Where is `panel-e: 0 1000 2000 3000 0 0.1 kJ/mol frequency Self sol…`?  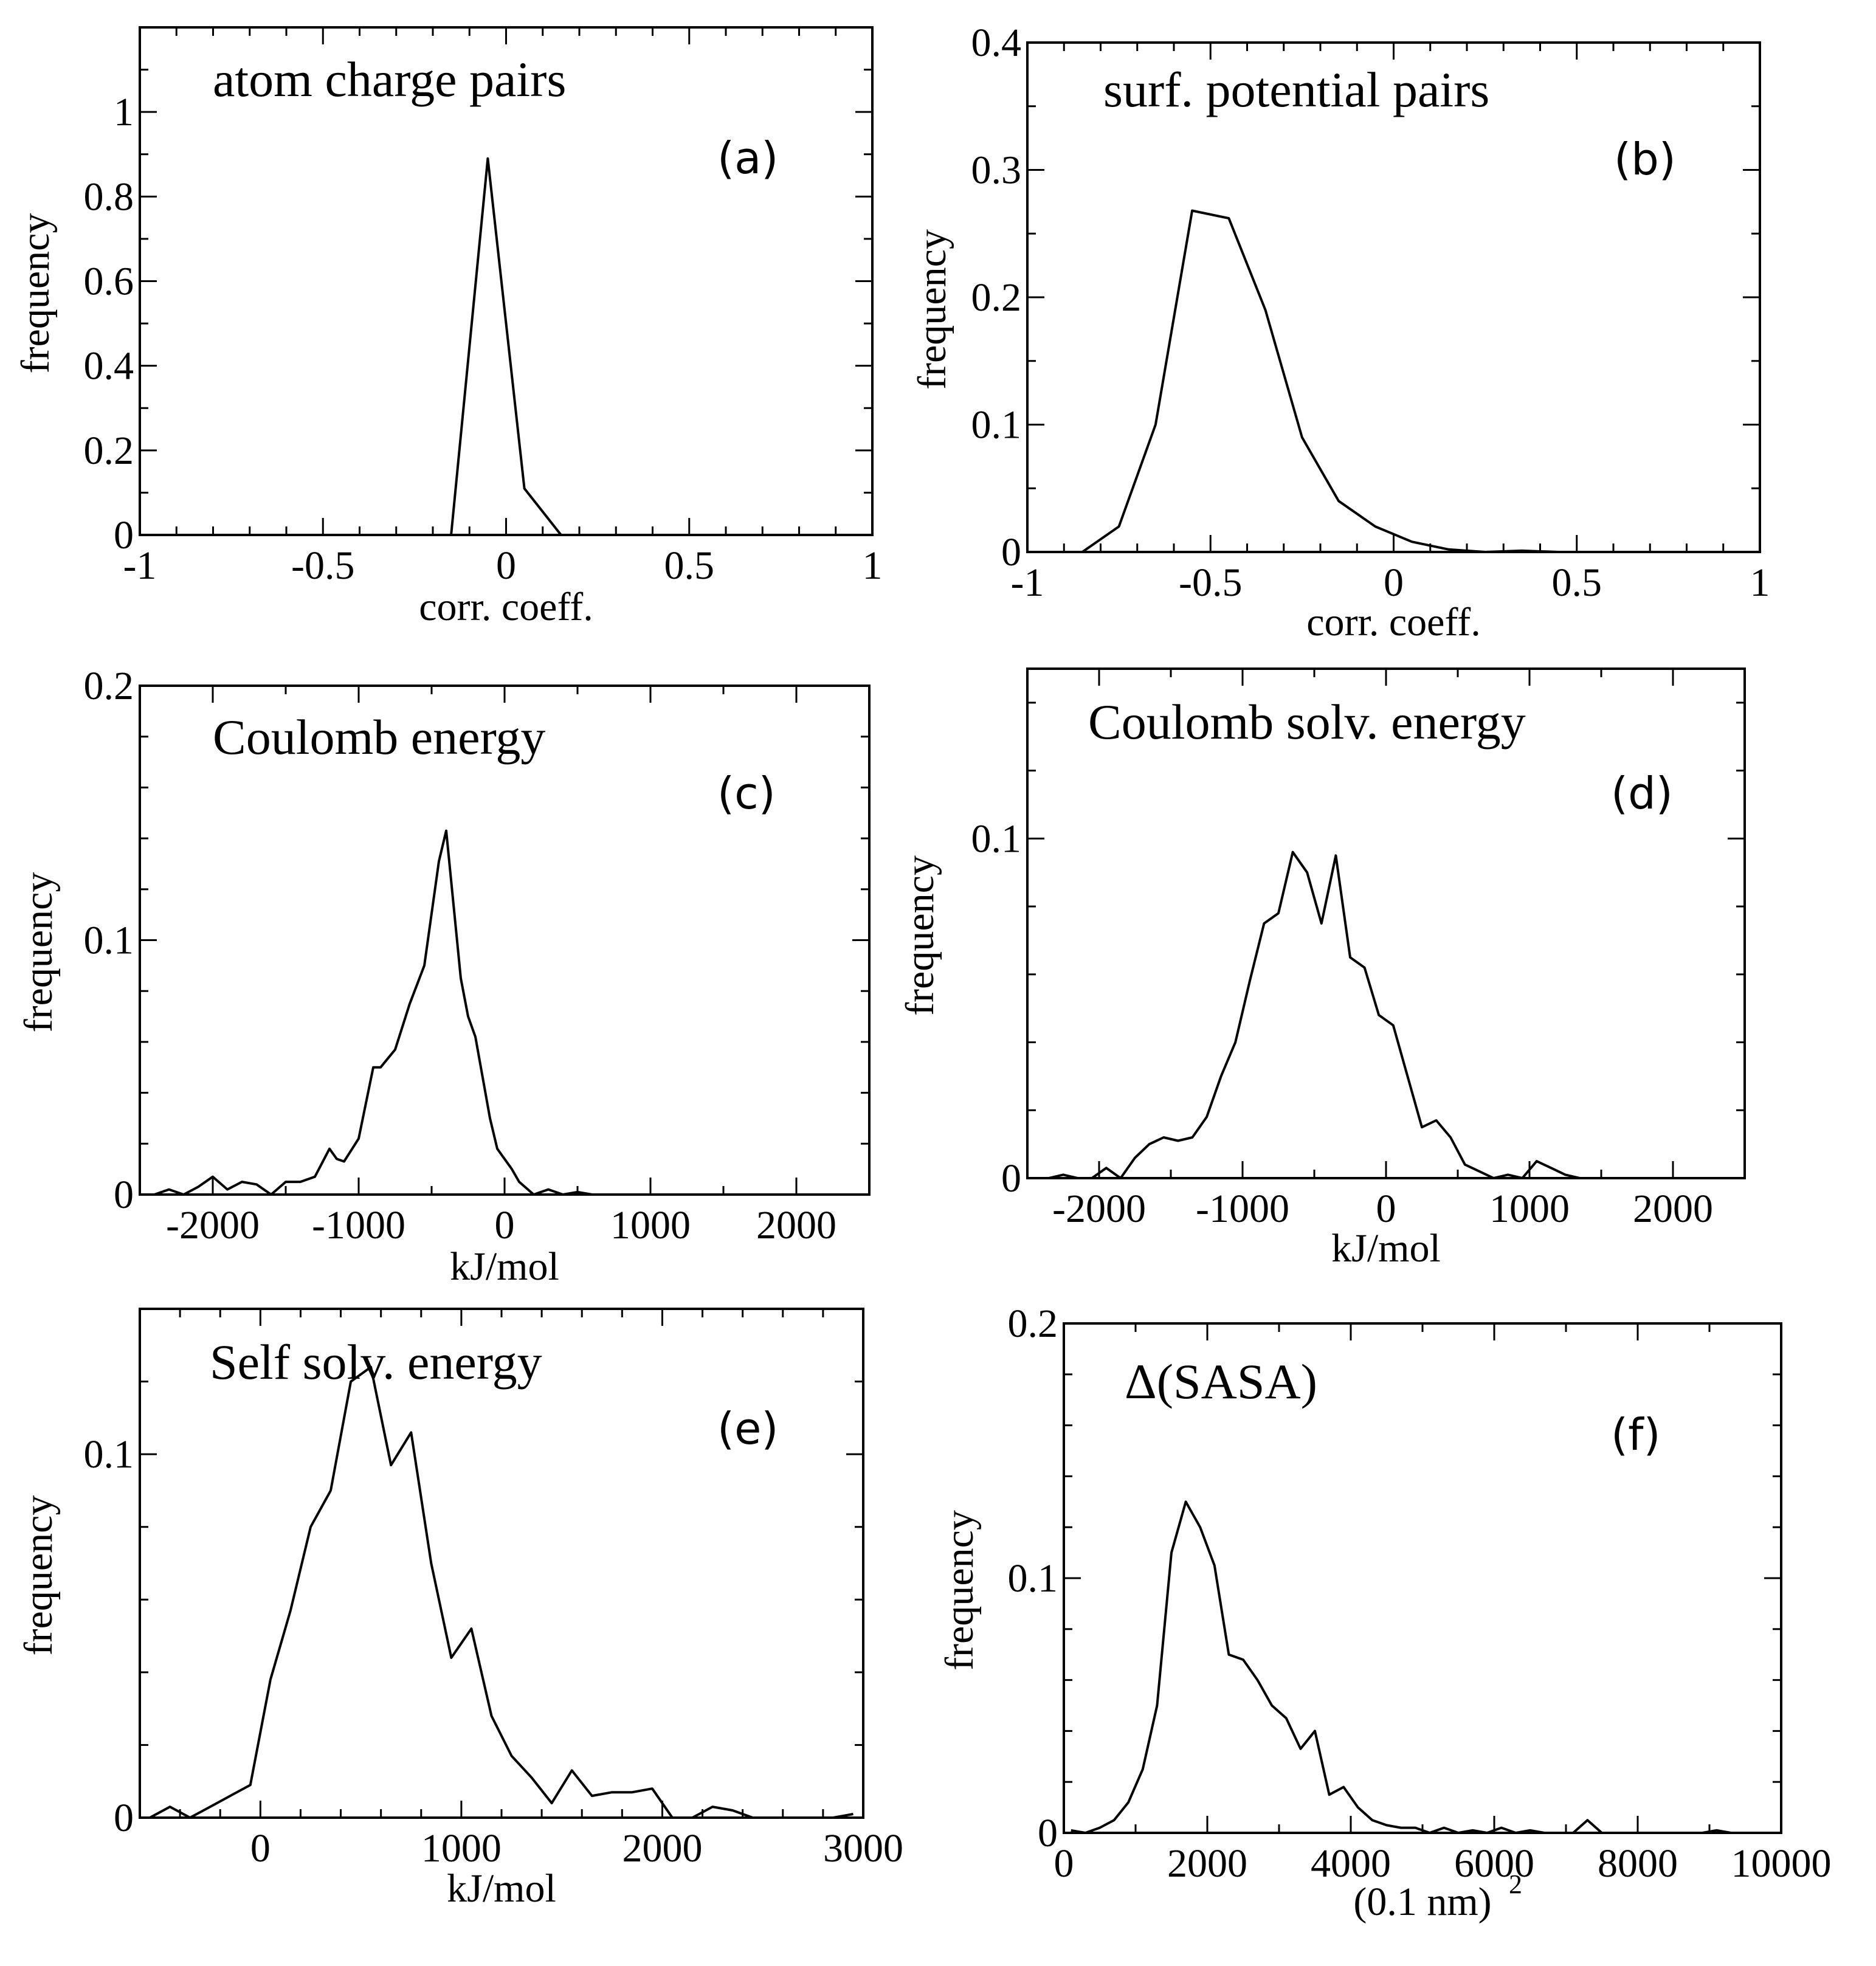
panel-e: 0 1000 2000 3000 0 0.1 kJ/mol frequency Self sol… is located at coordinates (459, 1610).